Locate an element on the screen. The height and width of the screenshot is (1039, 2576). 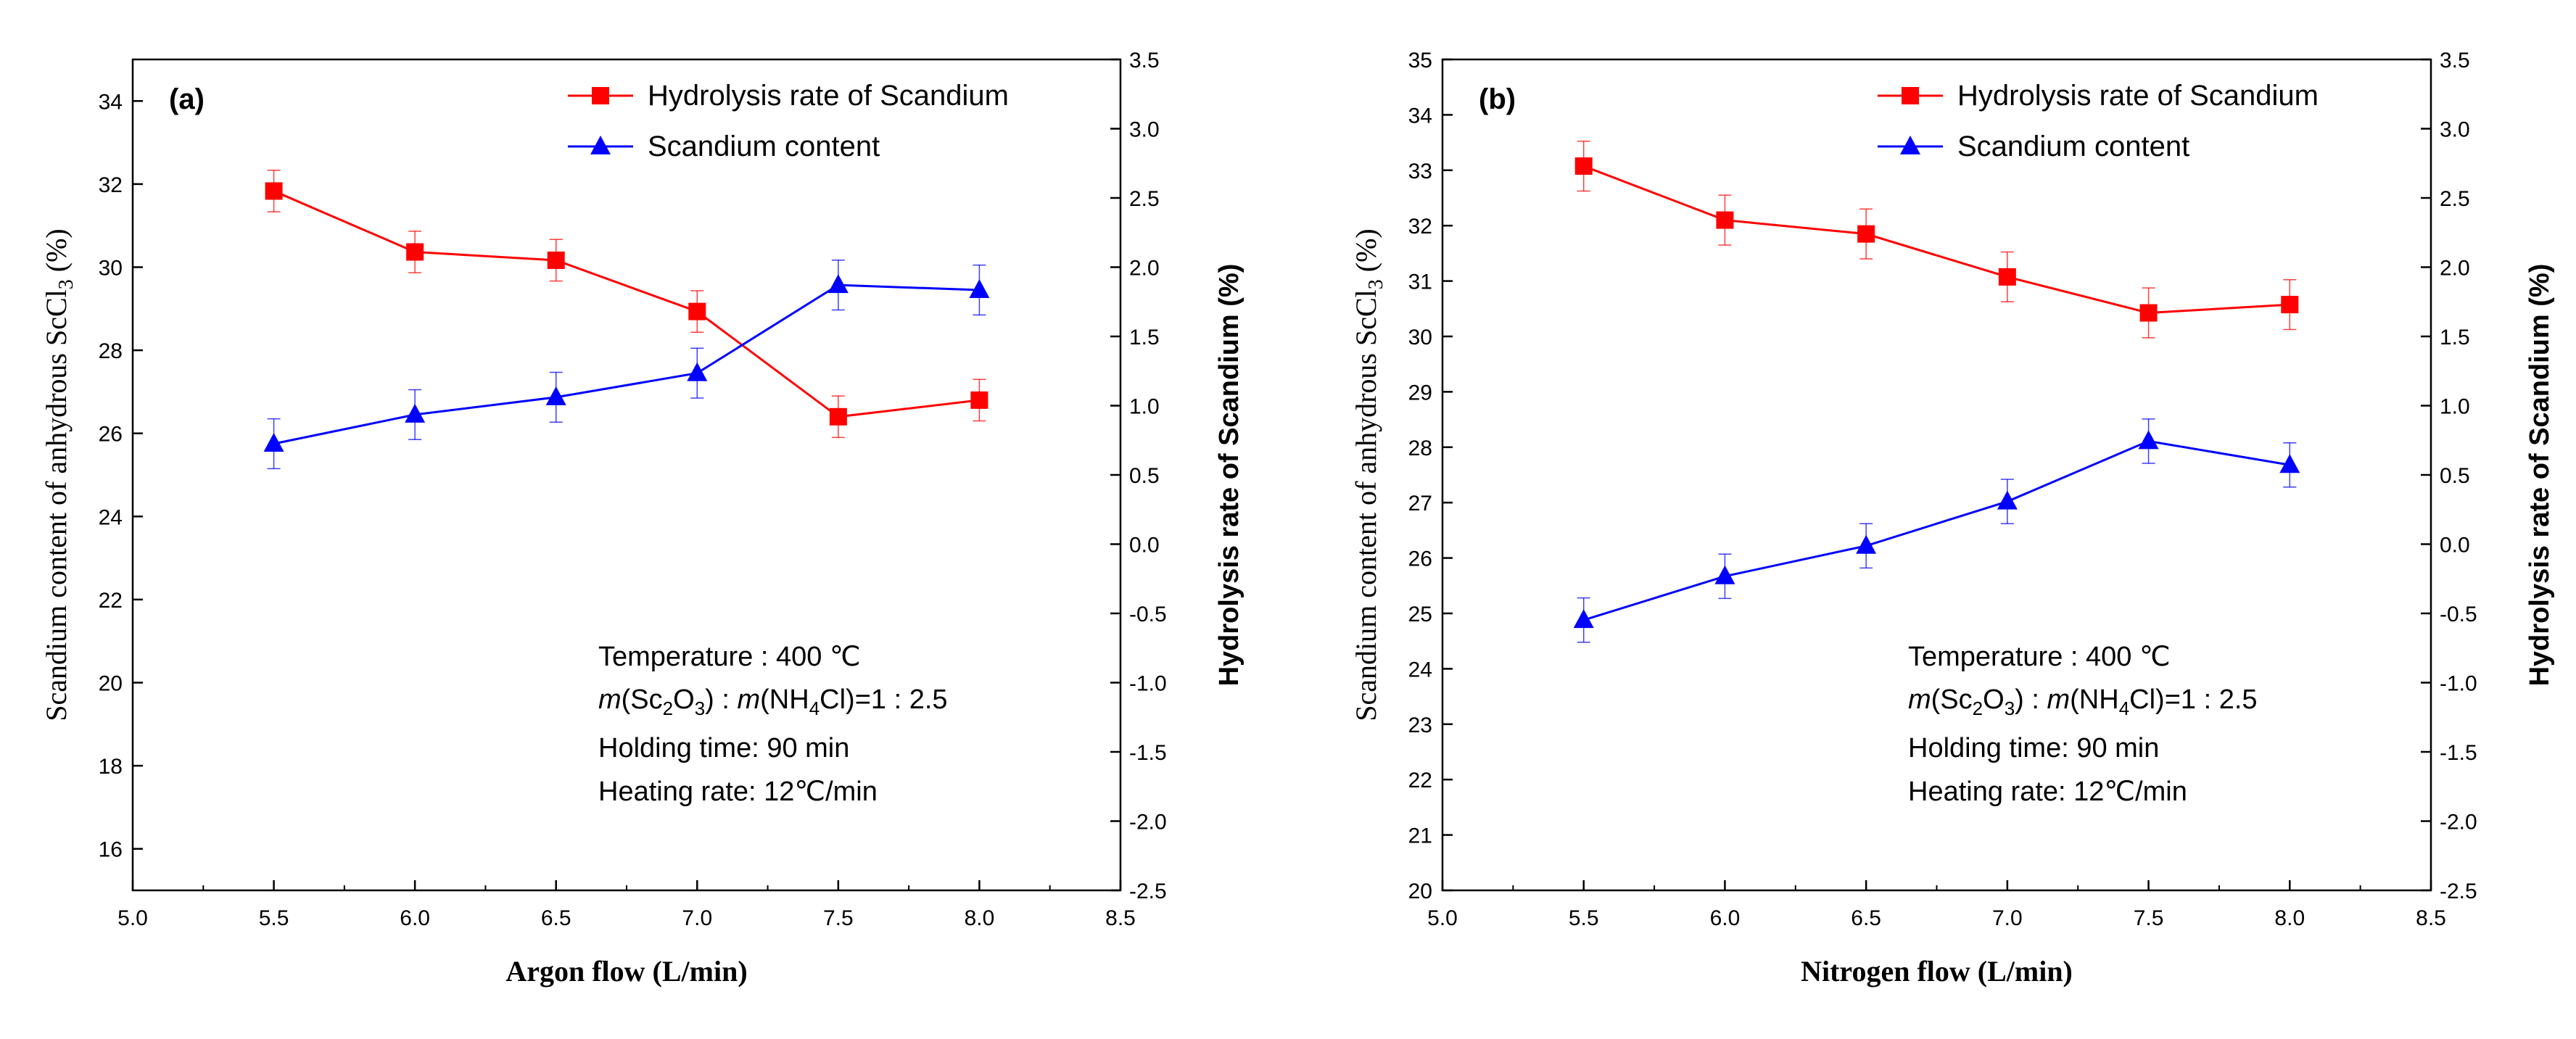
legend-label: Scandium content is located at coordinates (2073, 146).